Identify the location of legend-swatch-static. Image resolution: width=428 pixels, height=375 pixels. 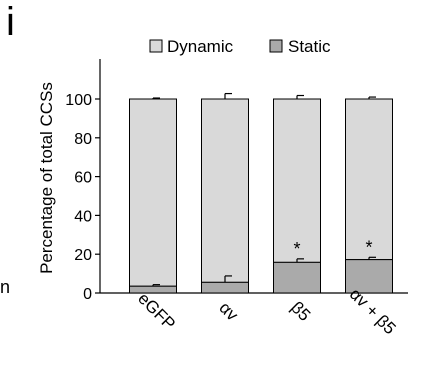
(276, 46).